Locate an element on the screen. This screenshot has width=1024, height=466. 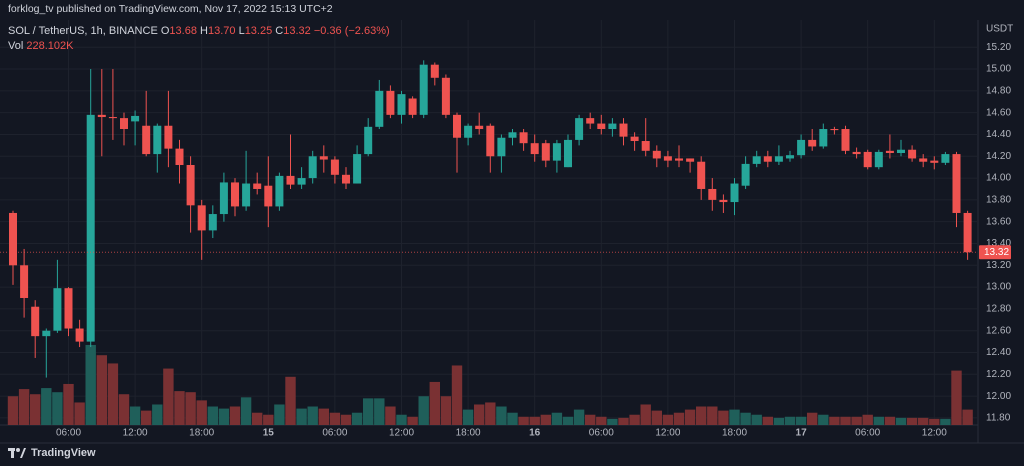
ohlc: O13.68 H13.70 L13.25 C13.32 is located at coordinates (237, 31).